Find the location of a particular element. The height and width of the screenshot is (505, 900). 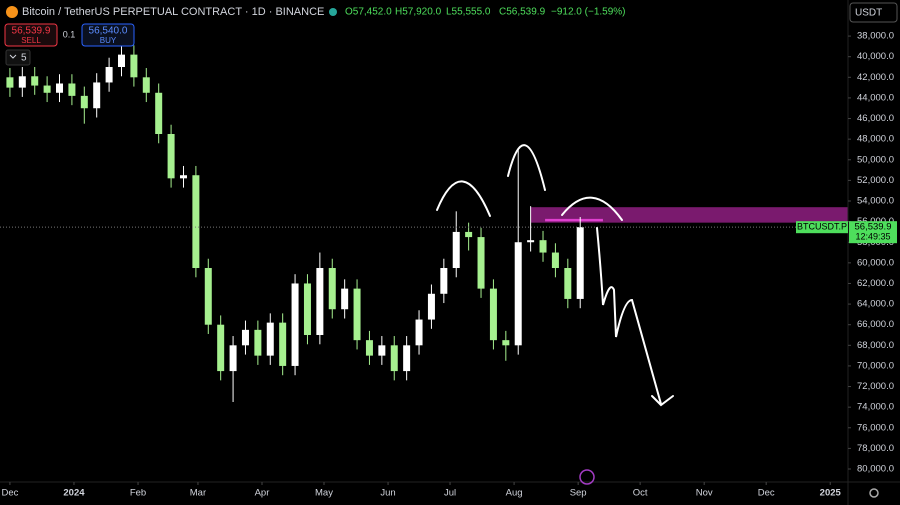

y-tick-label: 42,000.0 is located at coordinates (875, 77).